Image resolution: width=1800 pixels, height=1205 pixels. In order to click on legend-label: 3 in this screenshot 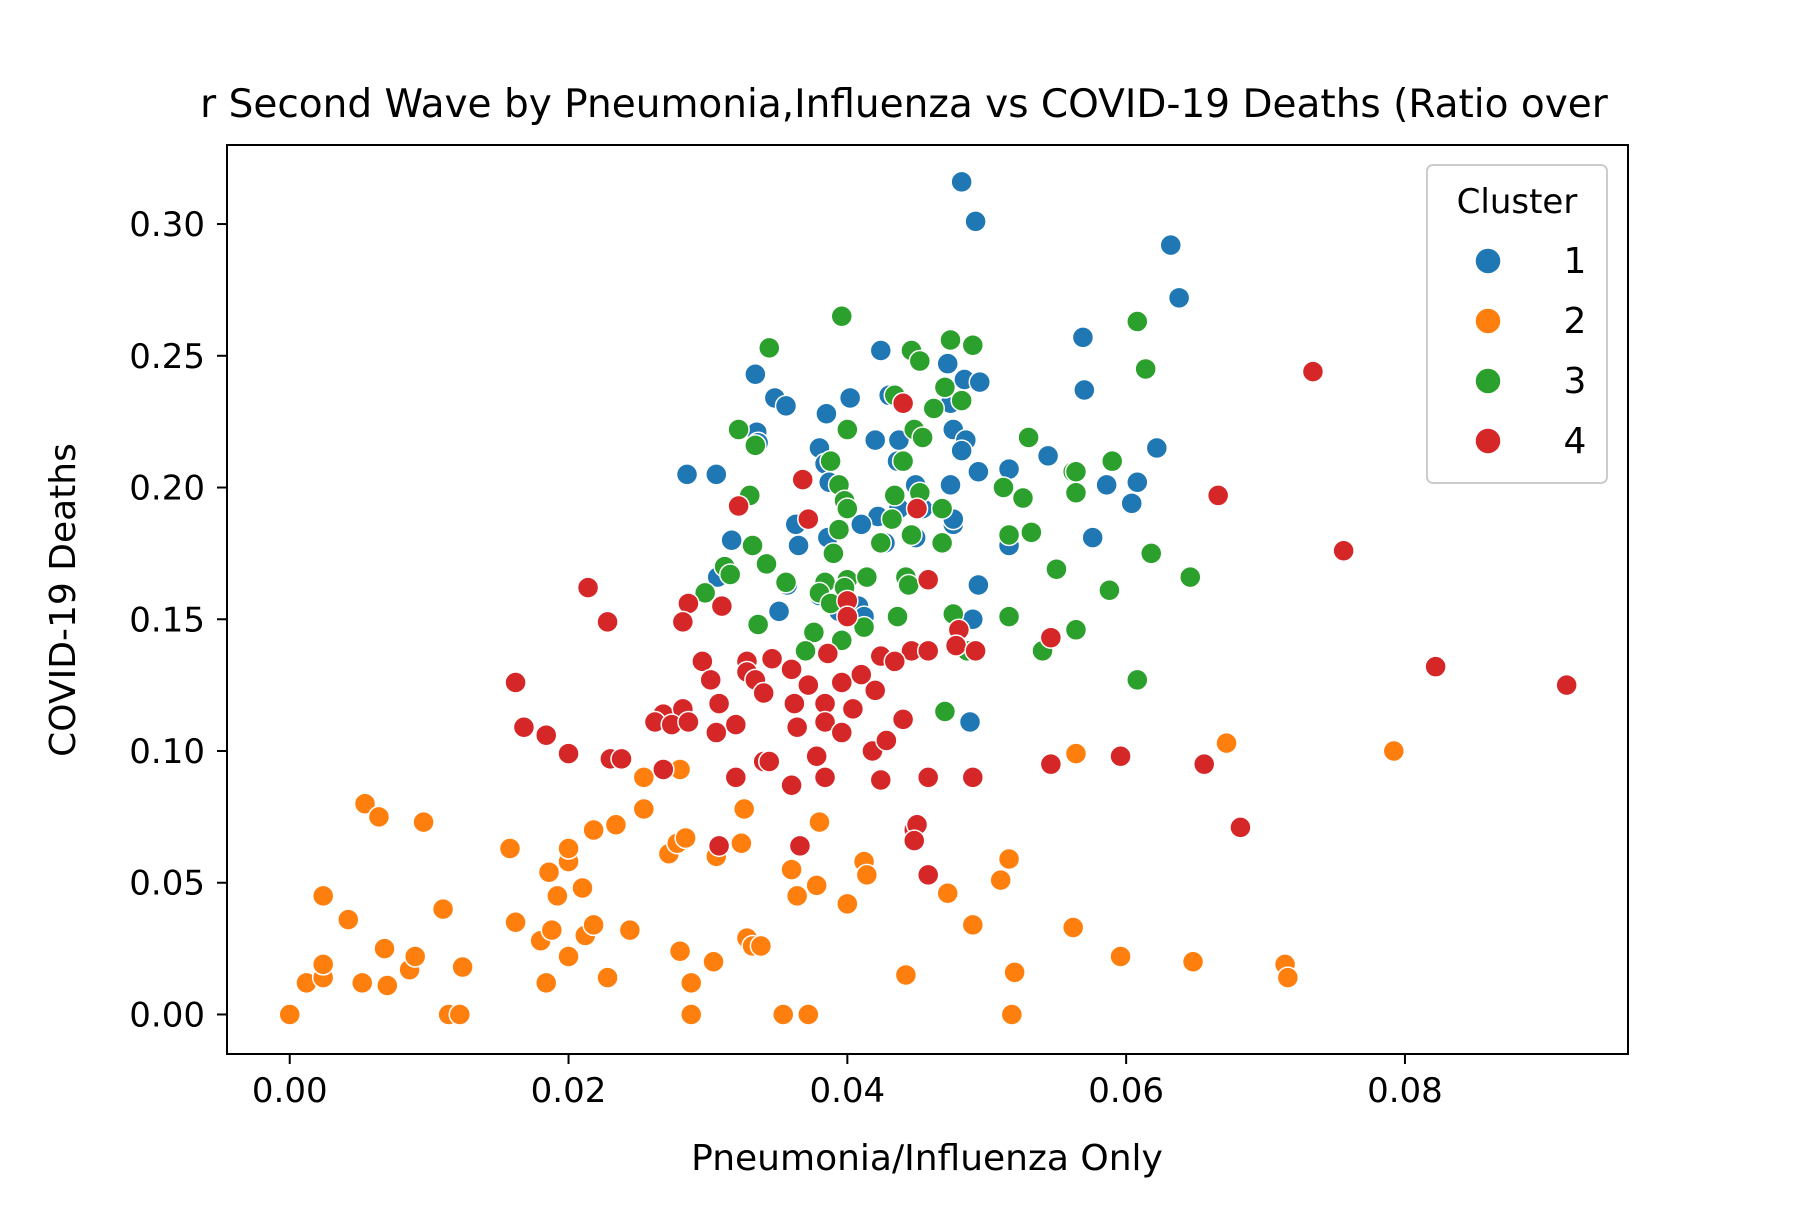, I will do `click(1575, 381)`.